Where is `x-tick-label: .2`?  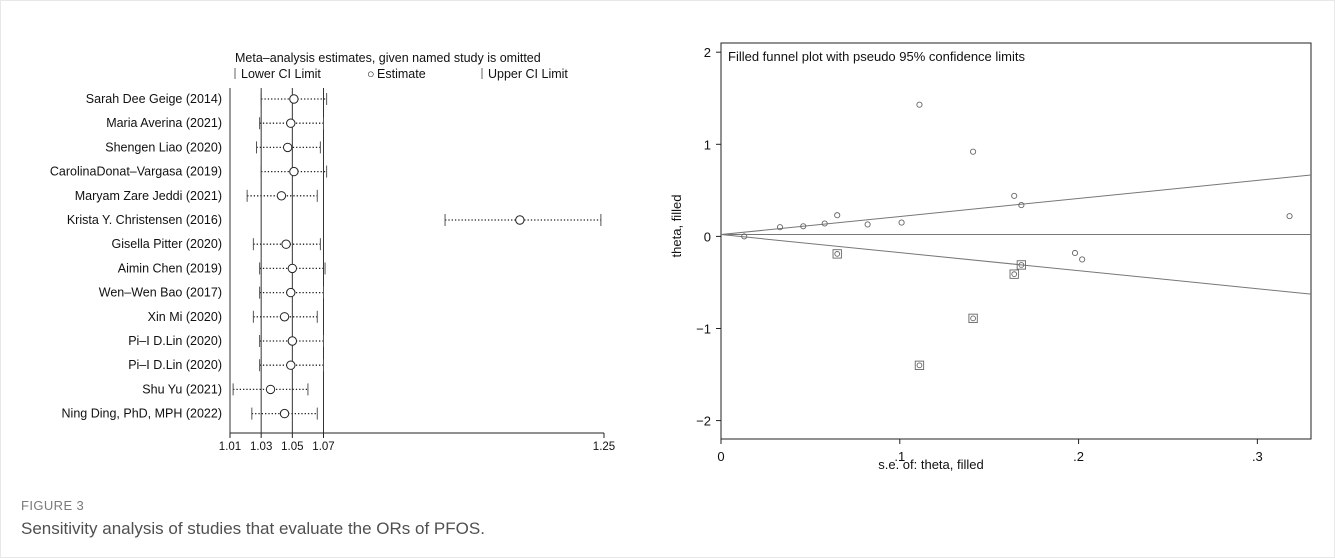 x-tick-label: .2 is located at coordinates (1078, 456).